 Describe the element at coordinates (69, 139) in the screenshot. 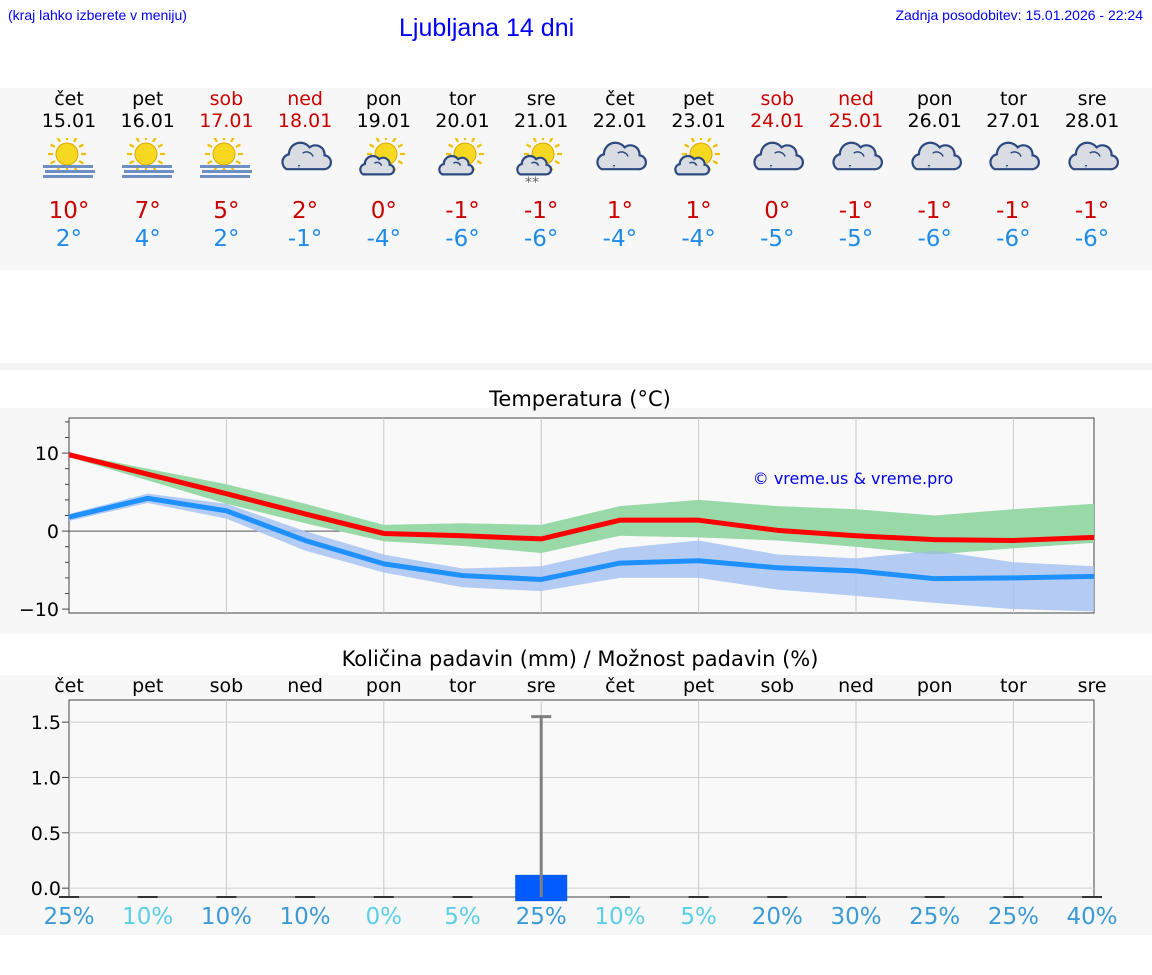

I see `day-column: čet 15.01` at that location.